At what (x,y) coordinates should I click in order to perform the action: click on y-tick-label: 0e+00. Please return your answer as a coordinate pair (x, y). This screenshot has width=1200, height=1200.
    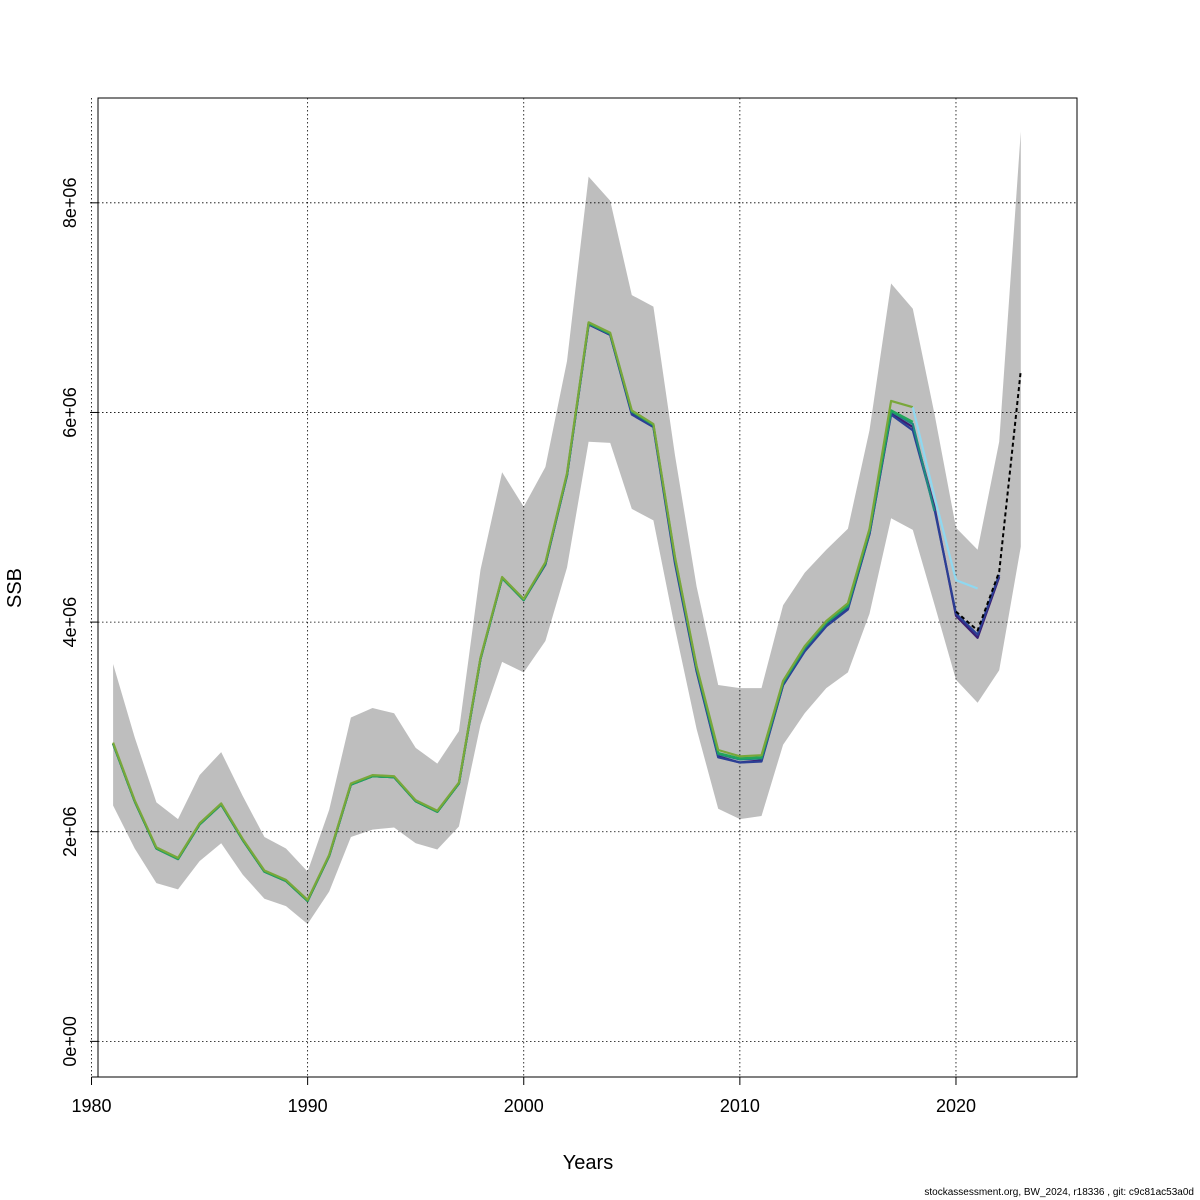
    Looking at the image, I should click on (70, 1041).